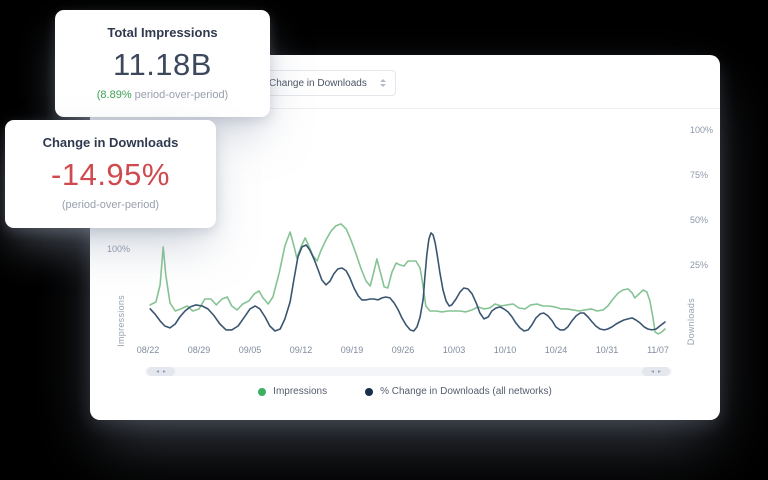  Describe the element at coordinates (114, 95) in the screenshot. I see `delta-percent: (8.89%` at that location.